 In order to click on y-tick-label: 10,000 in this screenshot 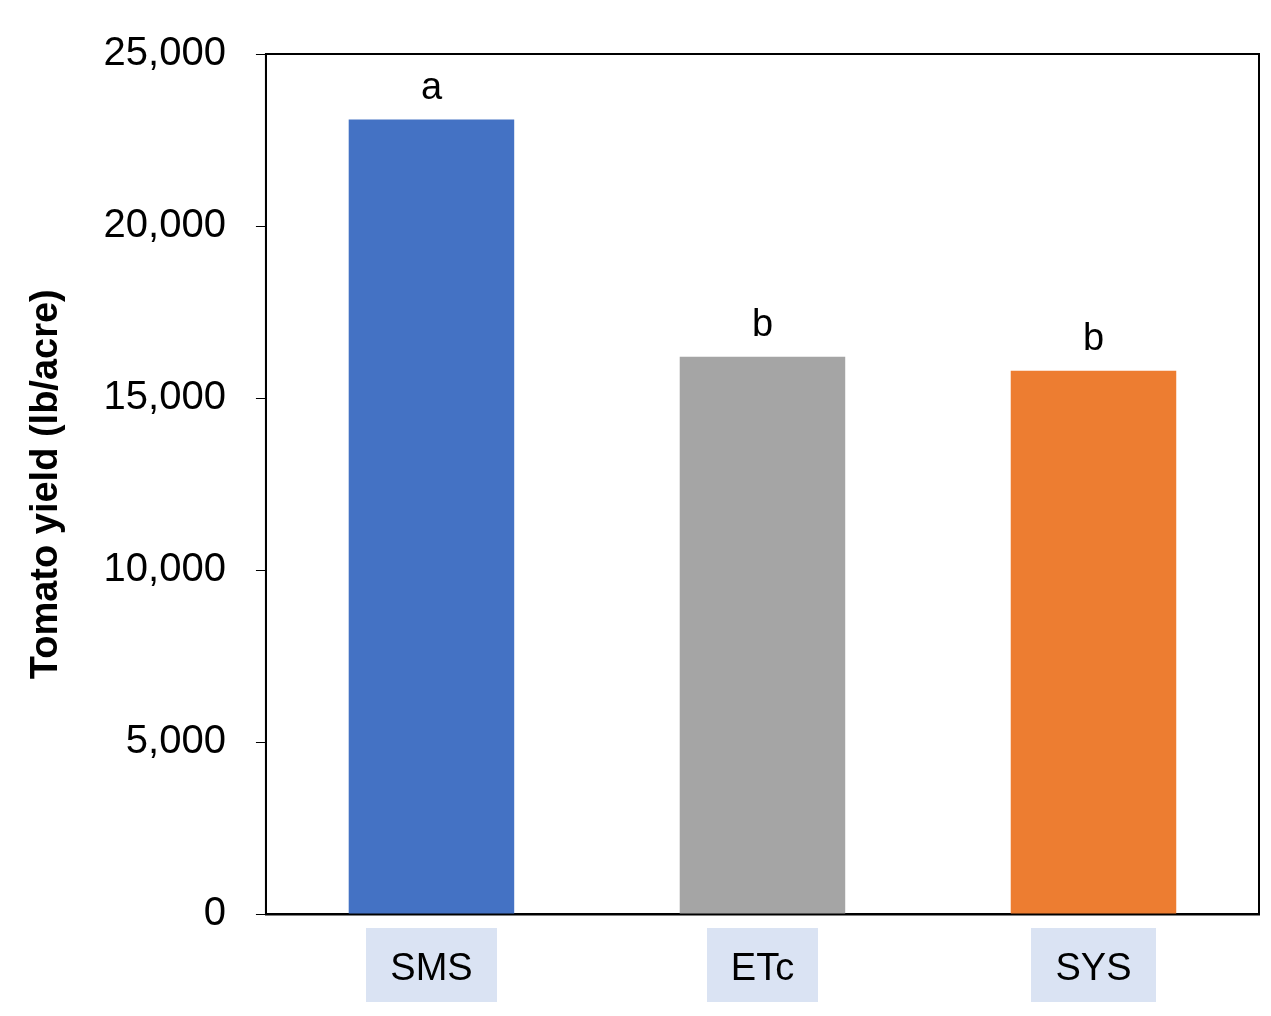, I will do `click(164, 567)`.